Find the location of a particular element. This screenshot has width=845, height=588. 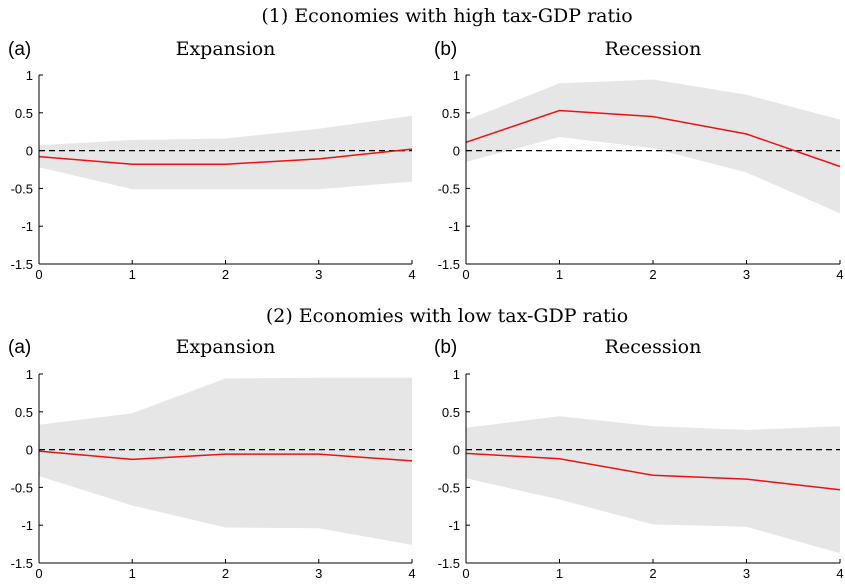

section-title-low-tax: (2) Economies with low tax-GDP ratio is located at coordinates (447, 316).